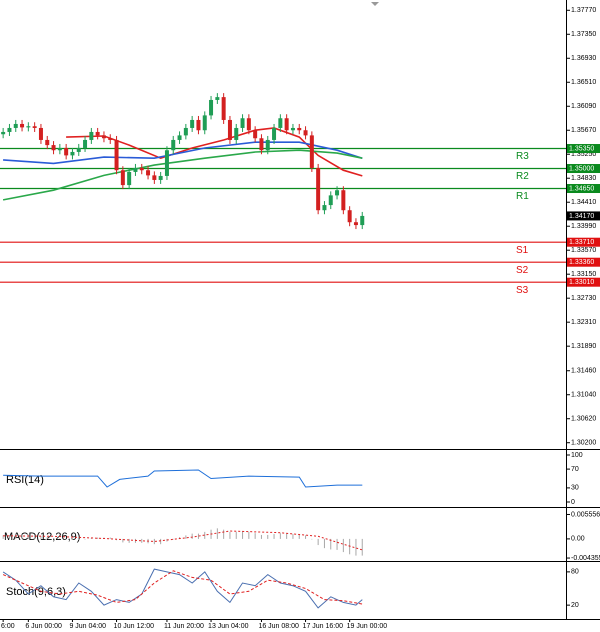  I want to click on level-price-label: 1.33710, so click(581, 242).